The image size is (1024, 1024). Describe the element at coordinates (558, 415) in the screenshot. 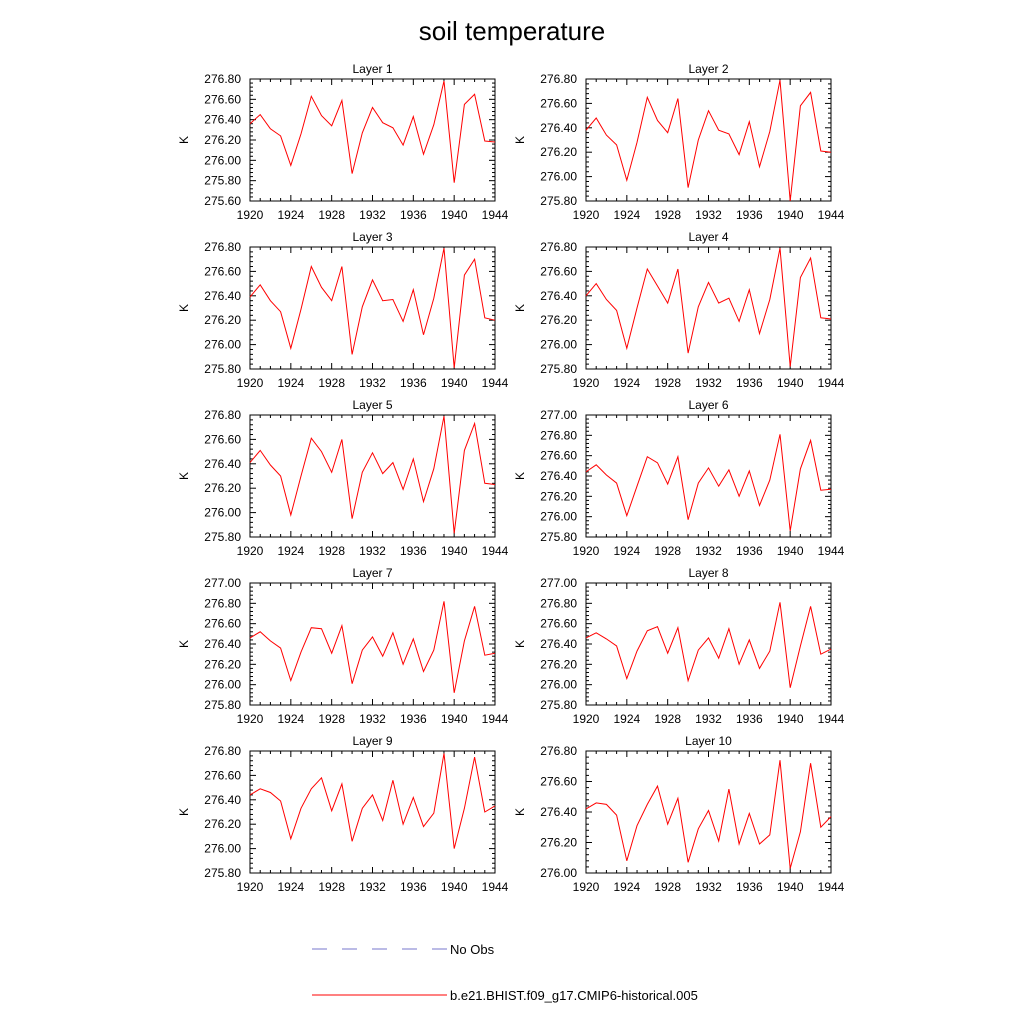

I see `y-tick-label: 277.00` at that location.